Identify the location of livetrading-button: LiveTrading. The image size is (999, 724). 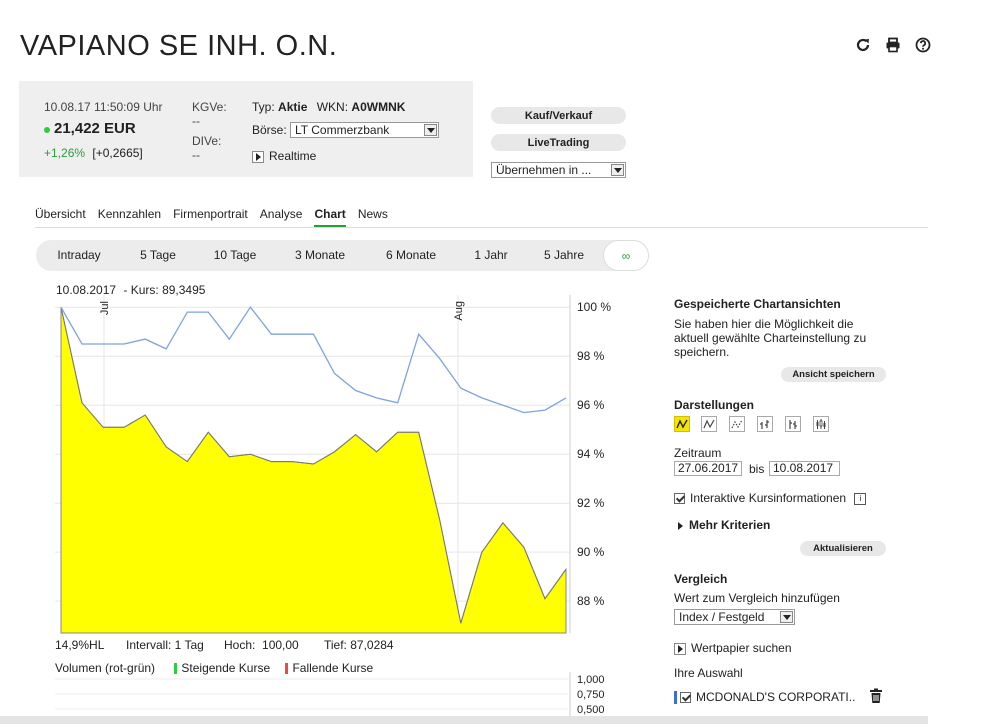
(558, 142).